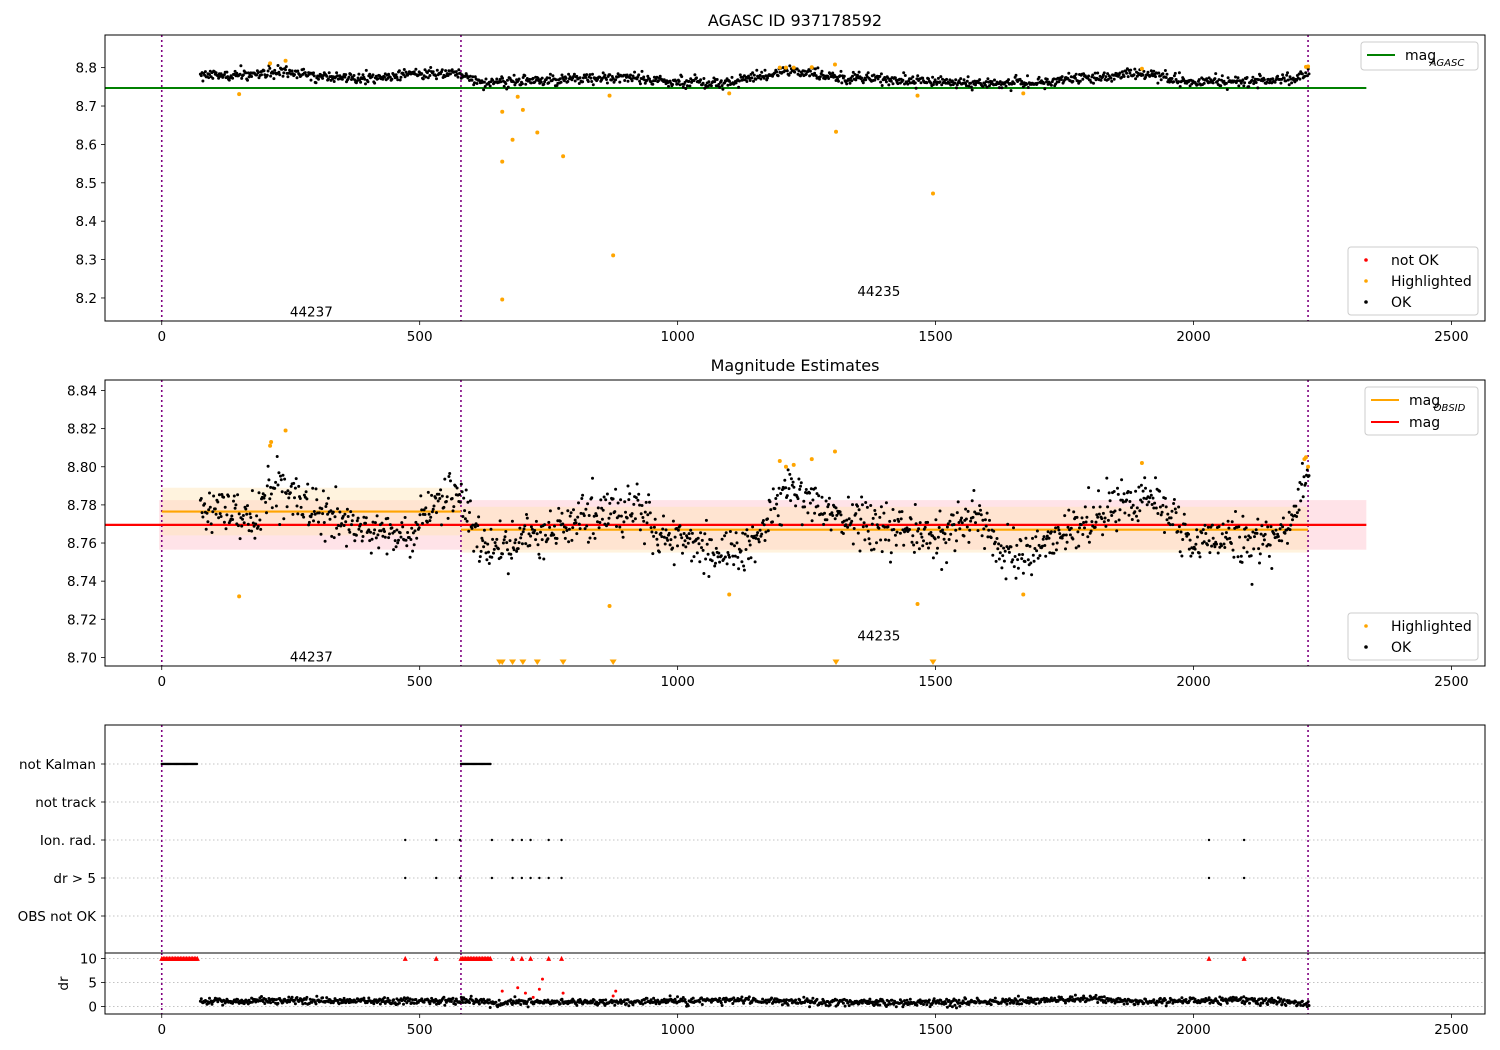 This screenshot has height=1050, width=1500. What do you see at coordinates (82, 468) in the screenshot?
I see `y-tick-label: 8.80` at bounding box center [82, 468].